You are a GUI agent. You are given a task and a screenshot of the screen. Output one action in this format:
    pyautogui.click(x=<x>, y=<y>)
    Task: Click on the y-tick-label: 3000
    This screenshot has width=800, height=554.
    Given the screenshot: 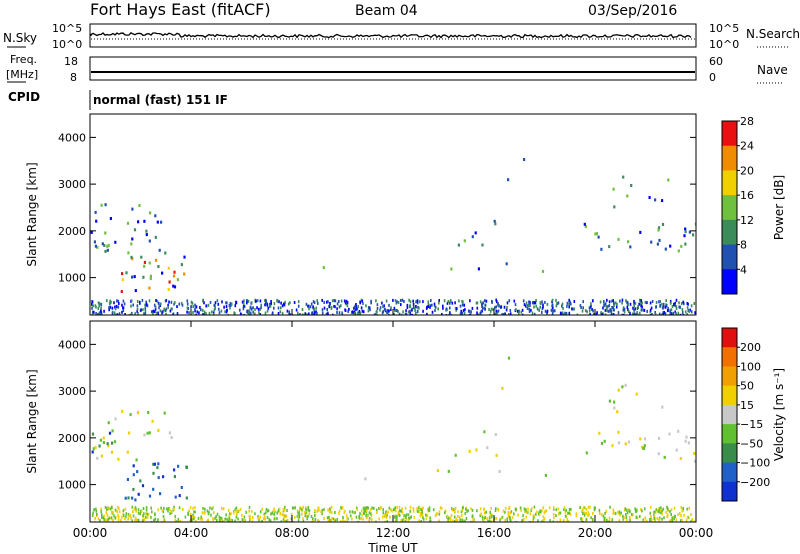 What is the action you would take?
    pyautogui.click(x=72, y=184)
    